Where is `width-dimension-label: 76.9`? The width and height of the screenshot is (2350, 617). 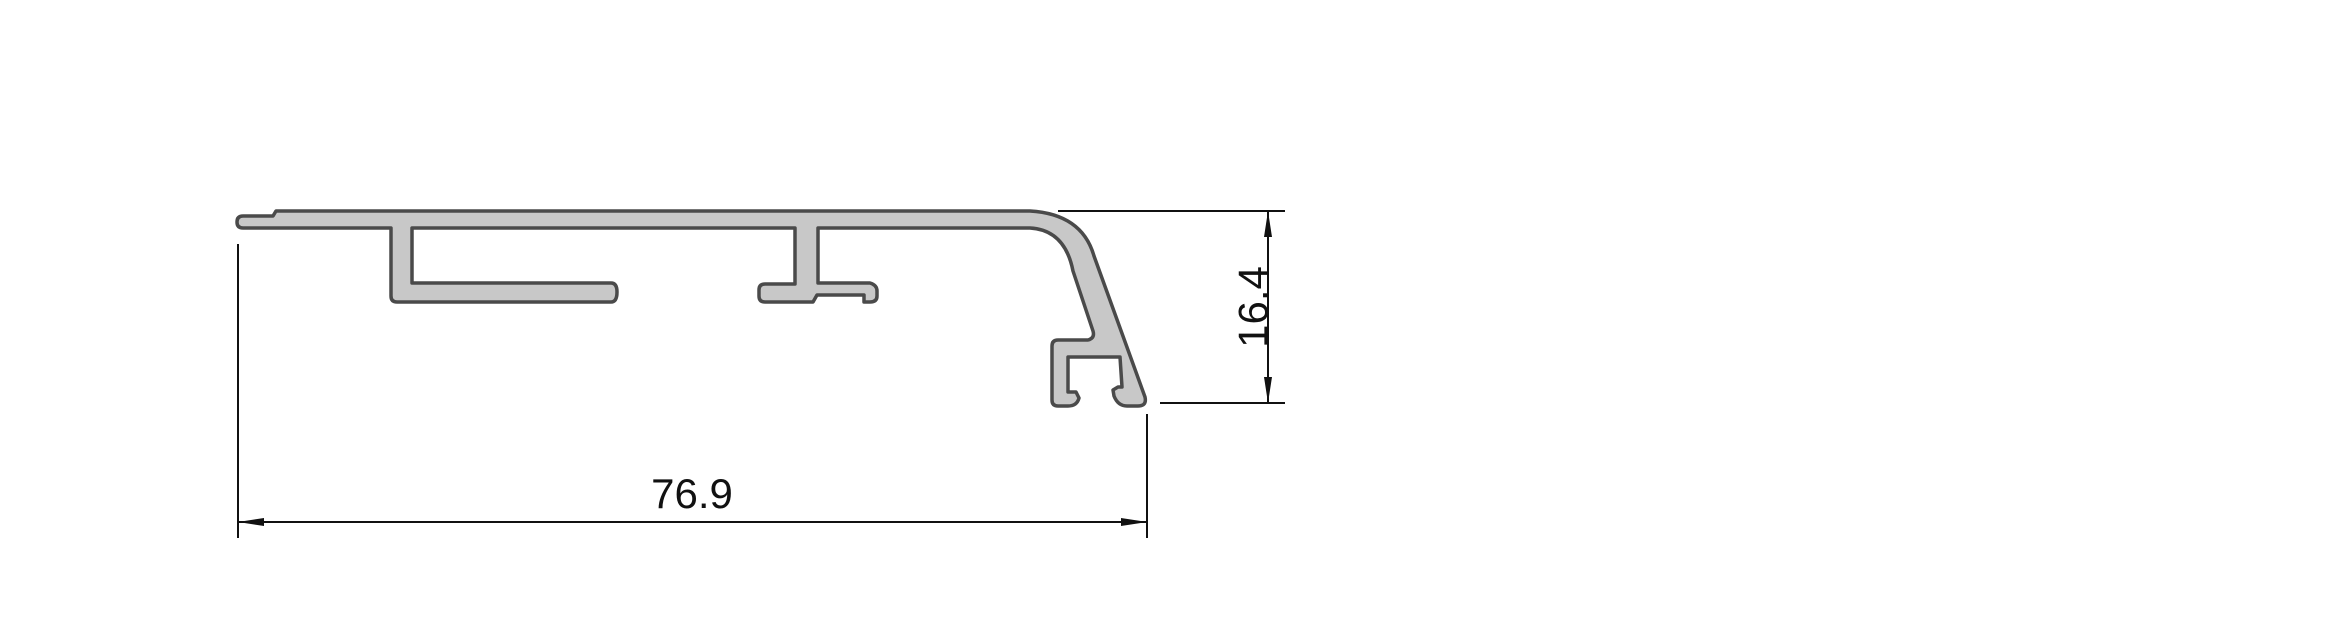 width-dimension-label: 76.9 is located at coordinates (692, 493).